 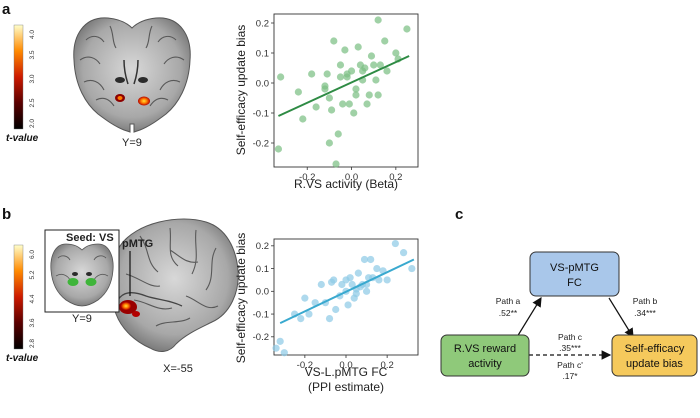 What do you see at coordinates (32, 298) in the screenshot?
I see `cb-b-tick: 4.4` at bounding box center [32, 298].